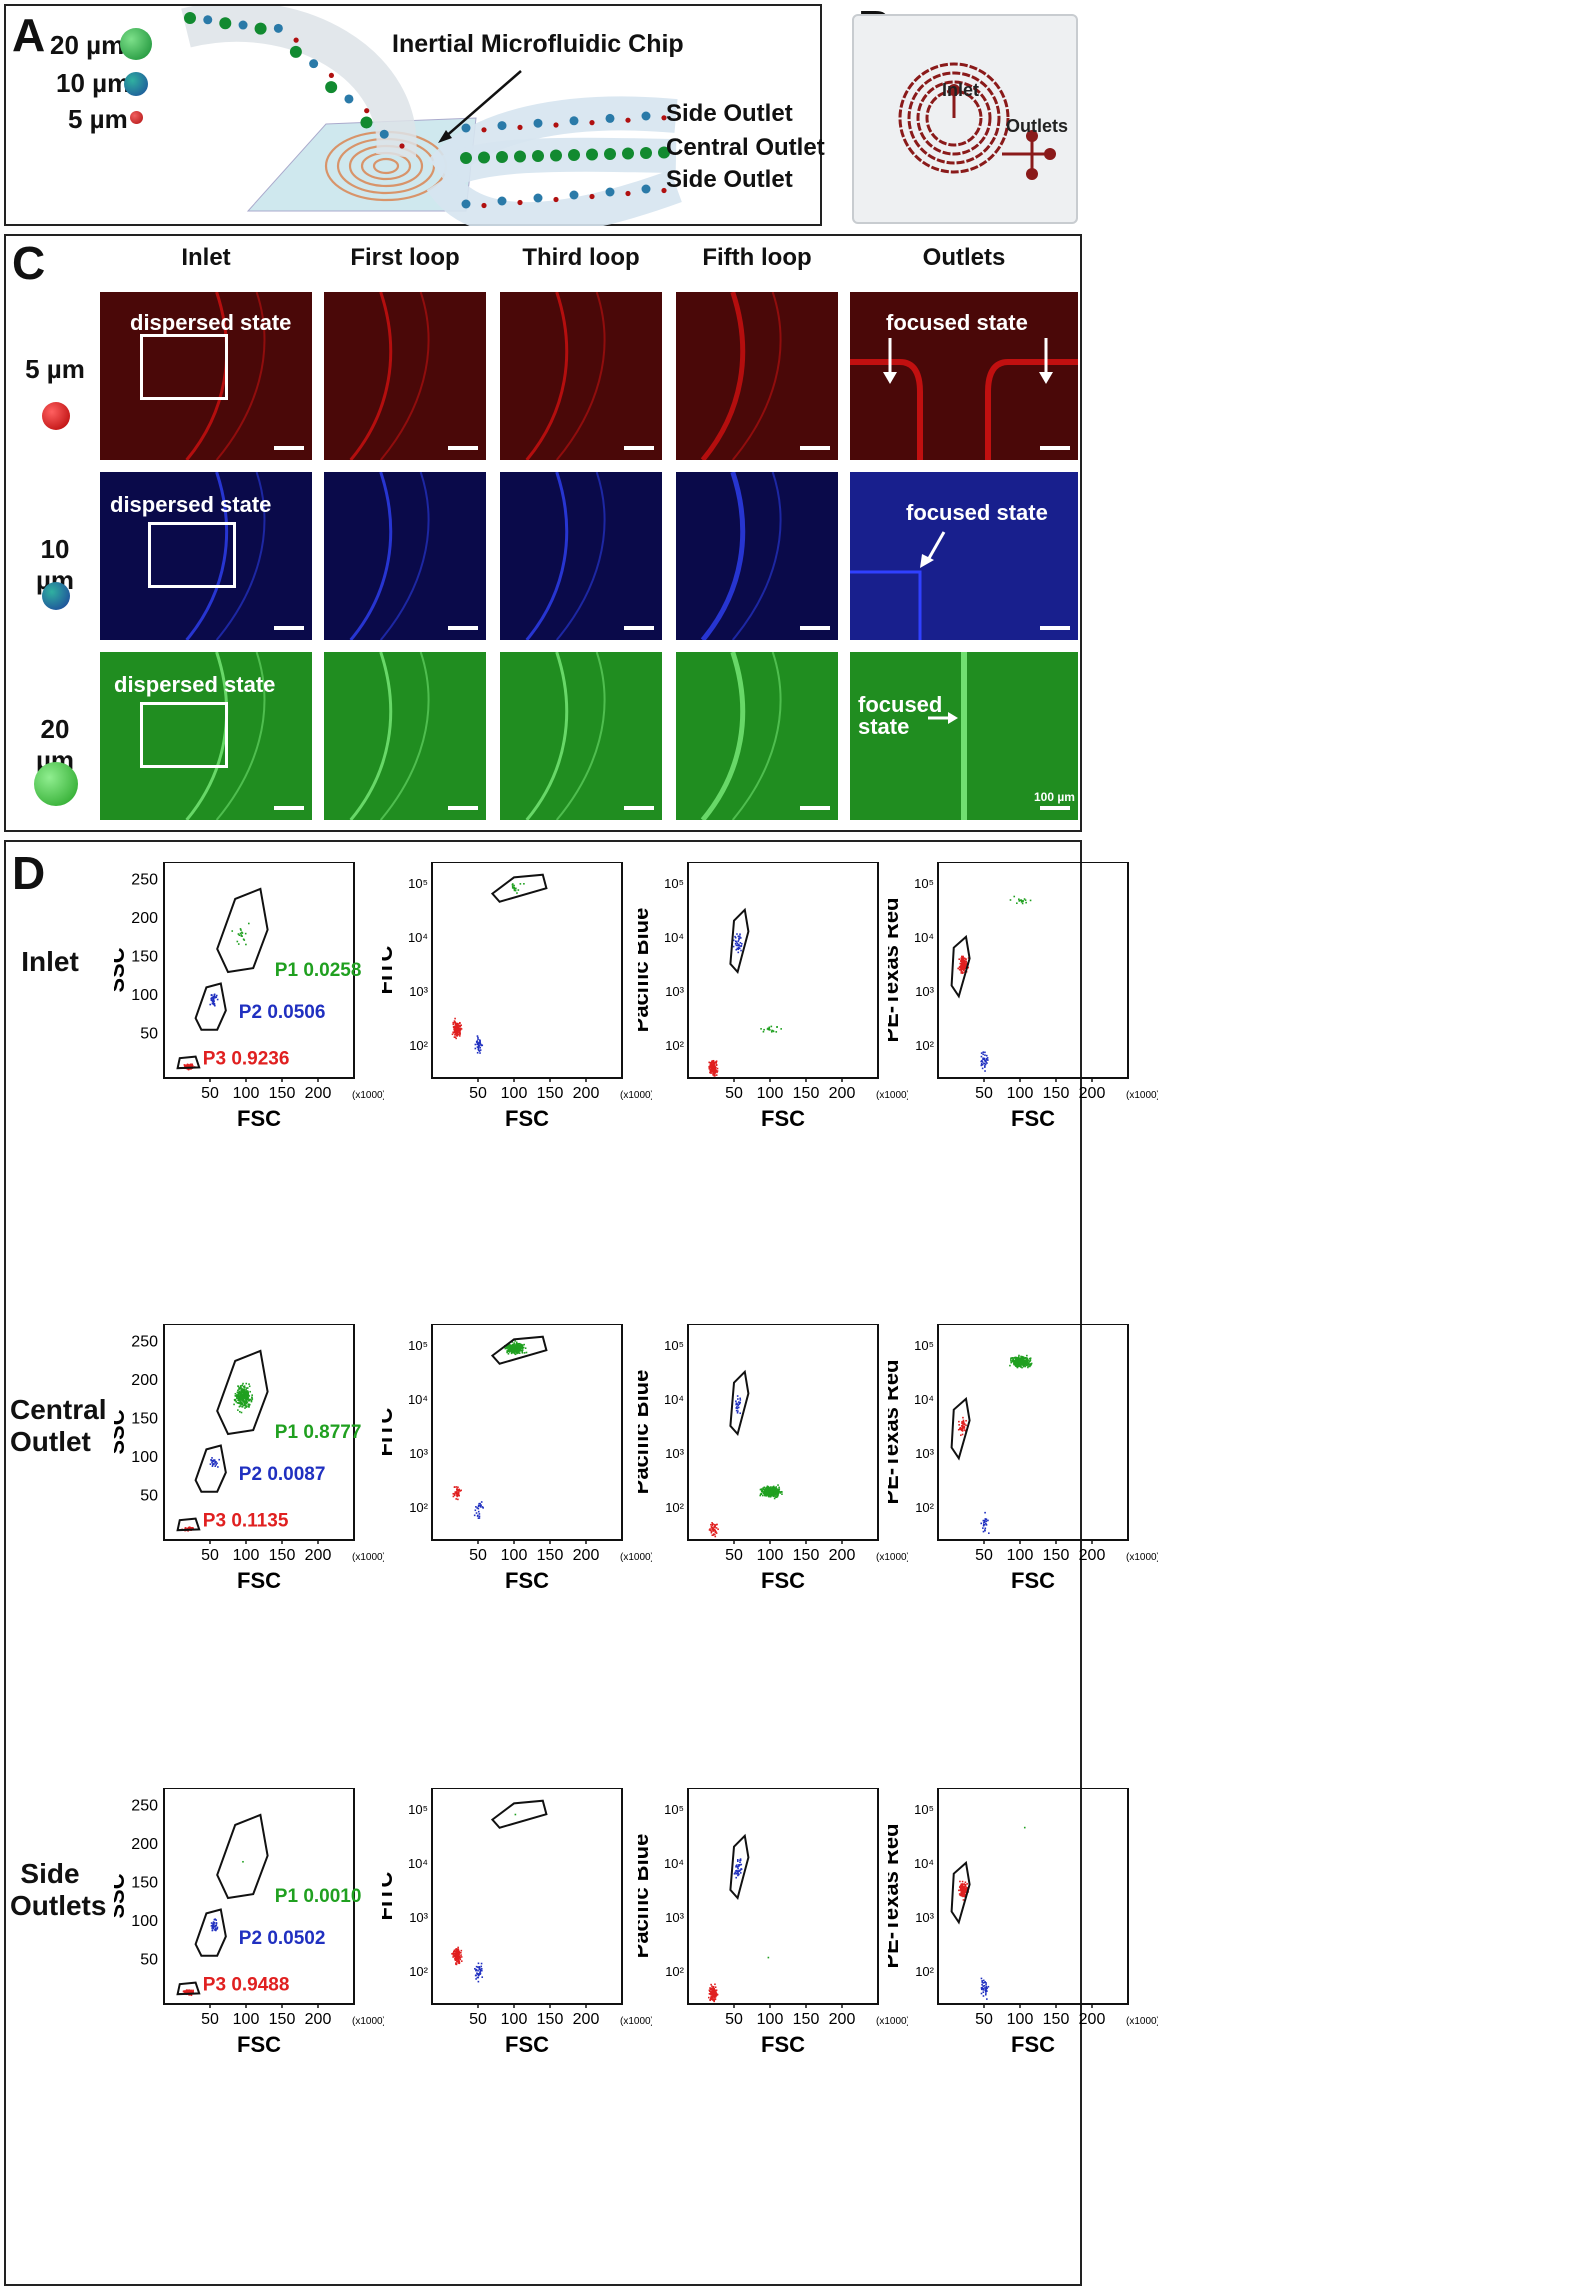  What do you see at coordinates (389, 969) in the screenshot?
I see `y-axis-label: FITC` at bounding box center [389, 969].